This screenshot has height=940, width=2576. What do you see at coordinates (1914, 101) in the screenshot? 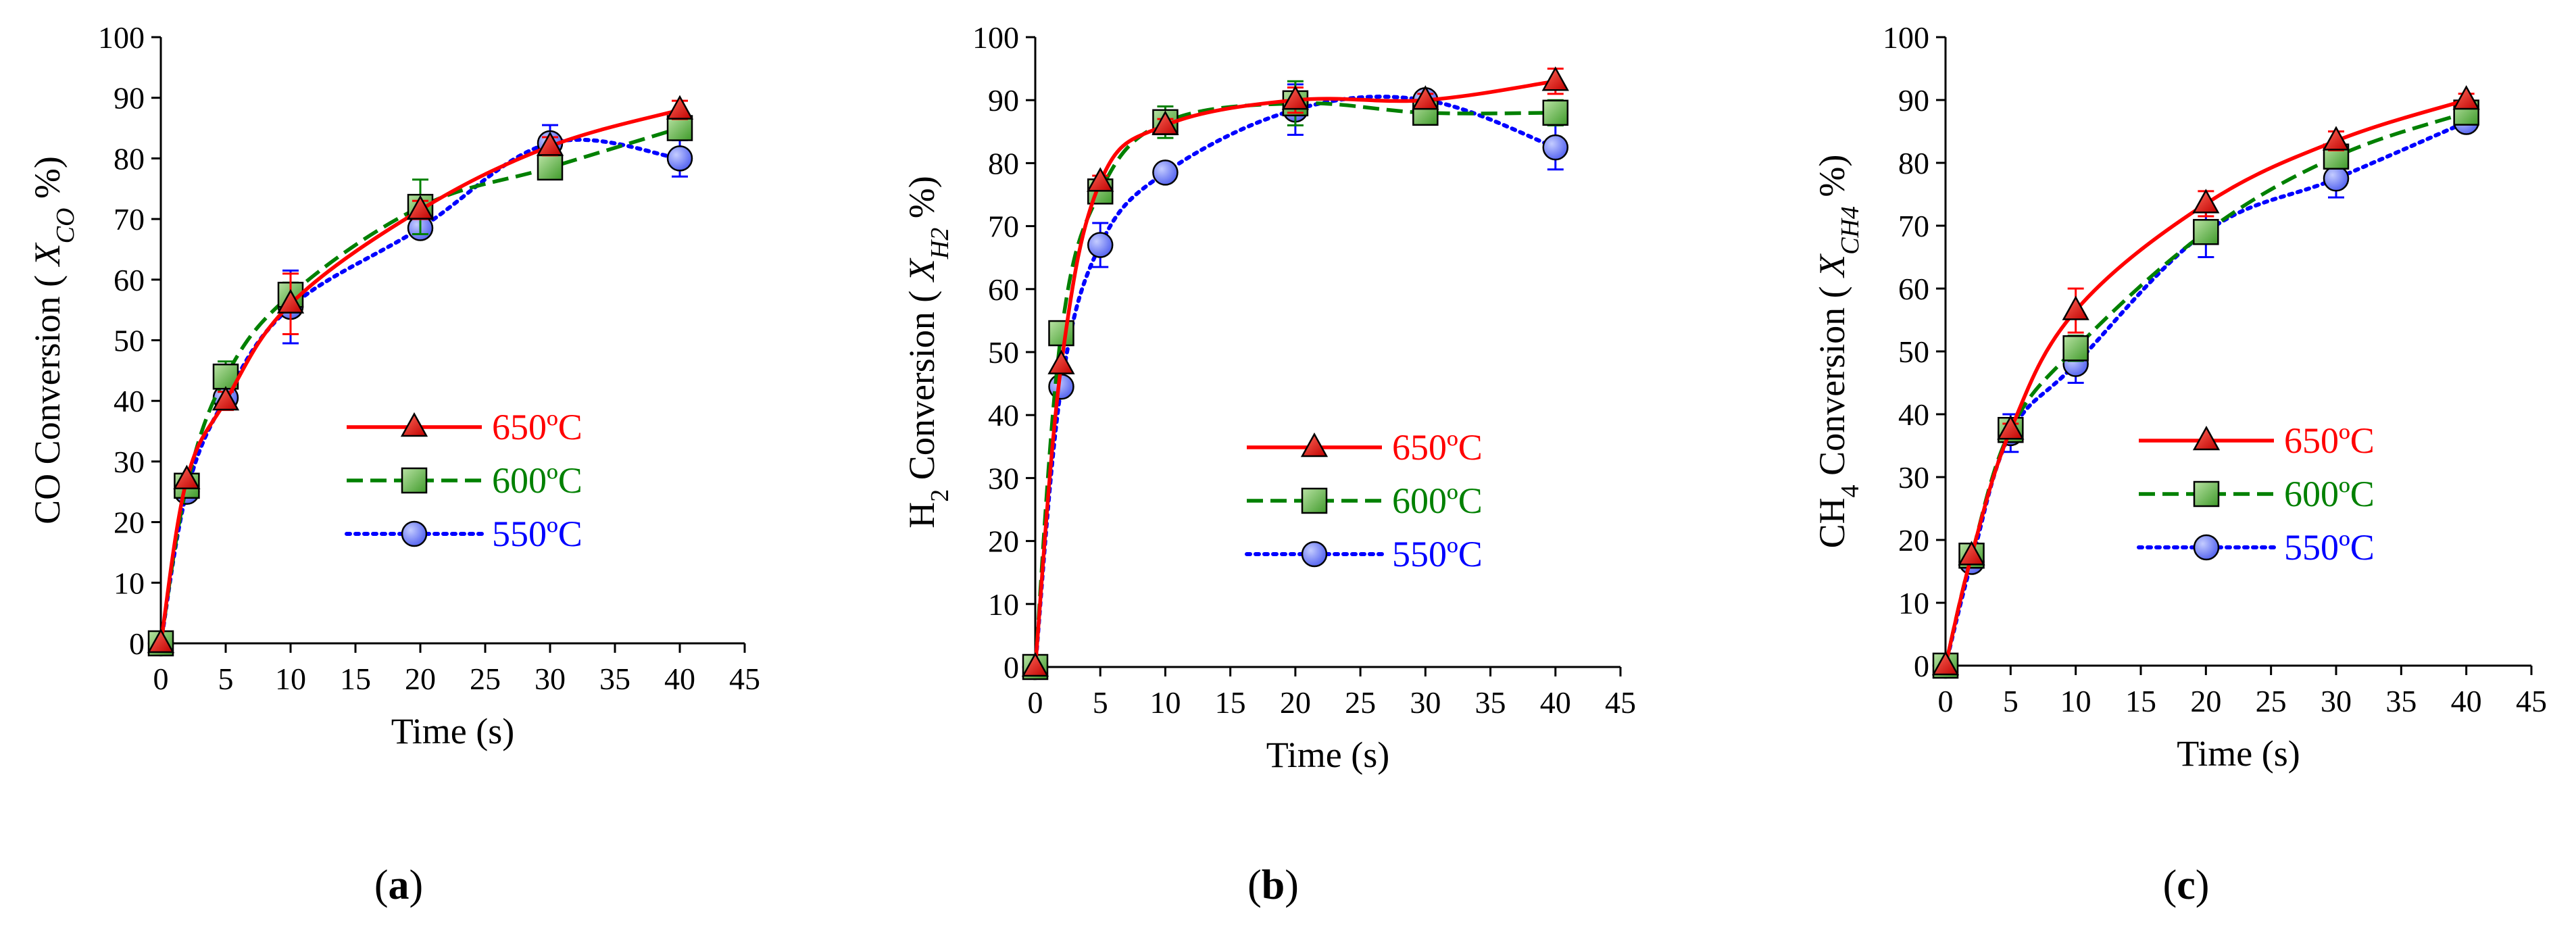
I see `y-tick-label: 90` at bounding box center [1914, 101].